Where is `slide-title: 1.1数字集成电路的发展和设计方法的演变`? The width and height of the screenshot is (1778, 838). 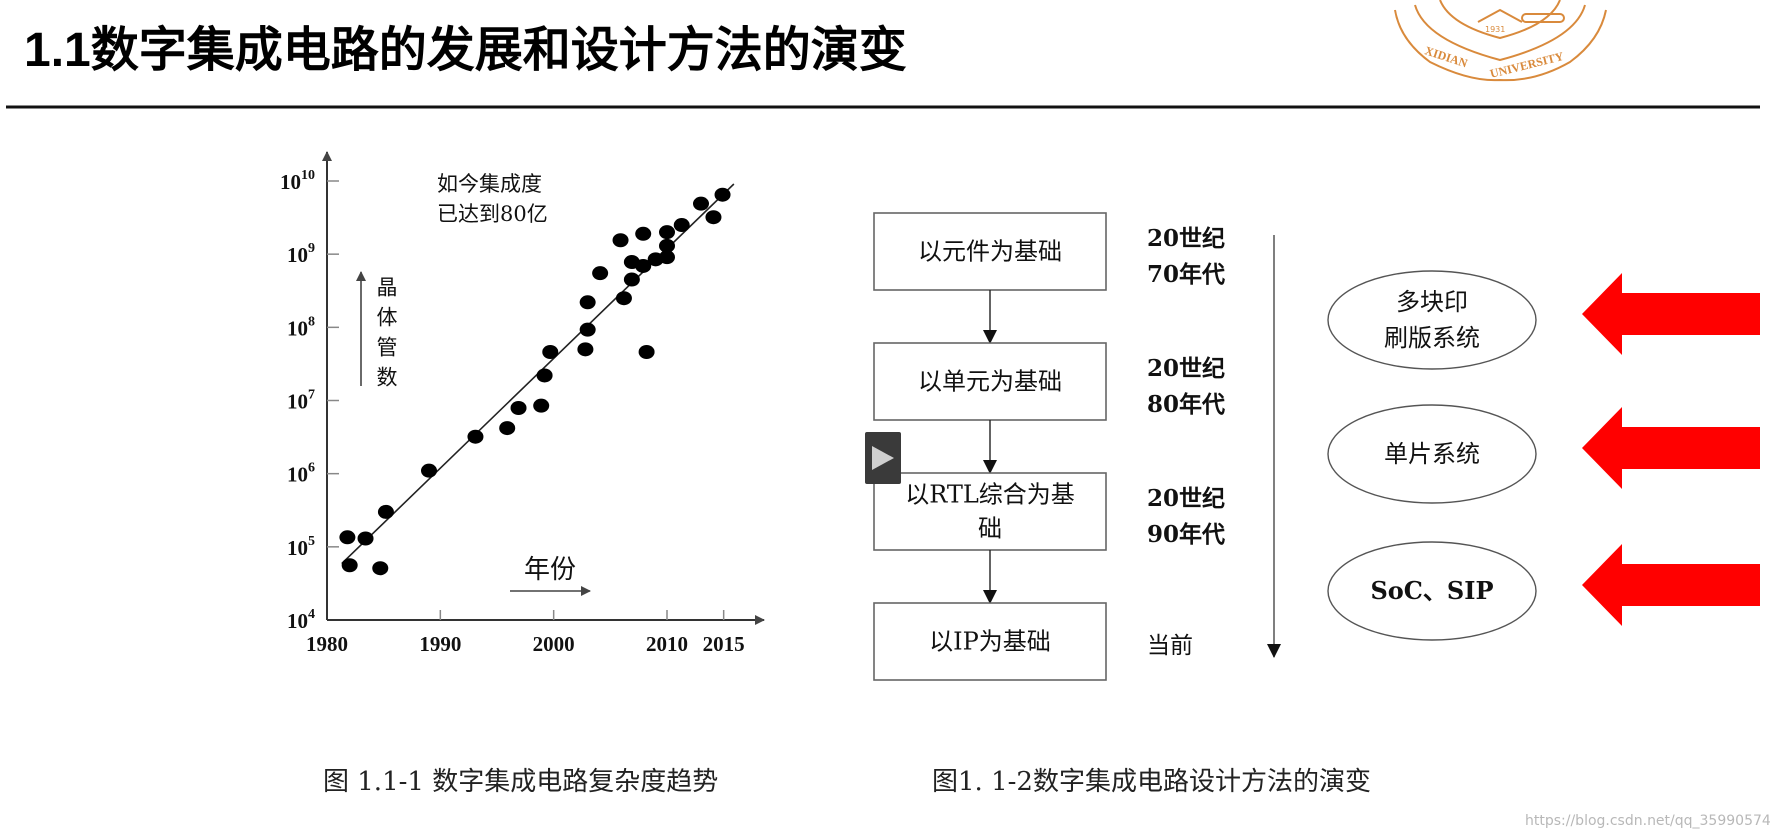
slide-title: 1.1数字集成电路的发展和设计方法的演变 is located at coordinates (465, 50).